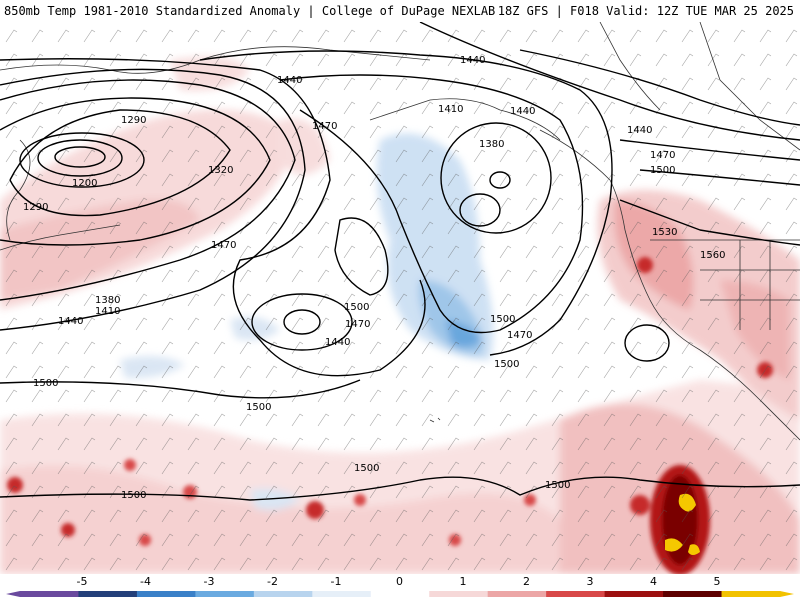  I want to click on colorbar: -5 -4 -3 -2 -1 0 1 2 3 4 5, so click(400, 587).